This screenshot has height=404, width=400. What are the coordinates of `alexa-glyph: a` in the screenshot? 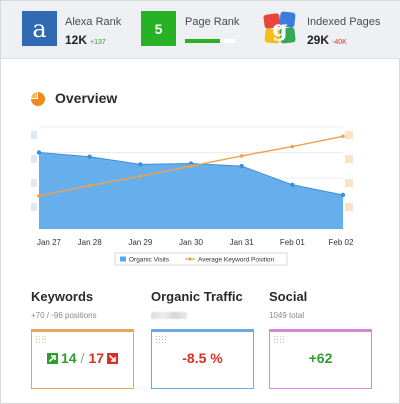 It's located at (39, 28).